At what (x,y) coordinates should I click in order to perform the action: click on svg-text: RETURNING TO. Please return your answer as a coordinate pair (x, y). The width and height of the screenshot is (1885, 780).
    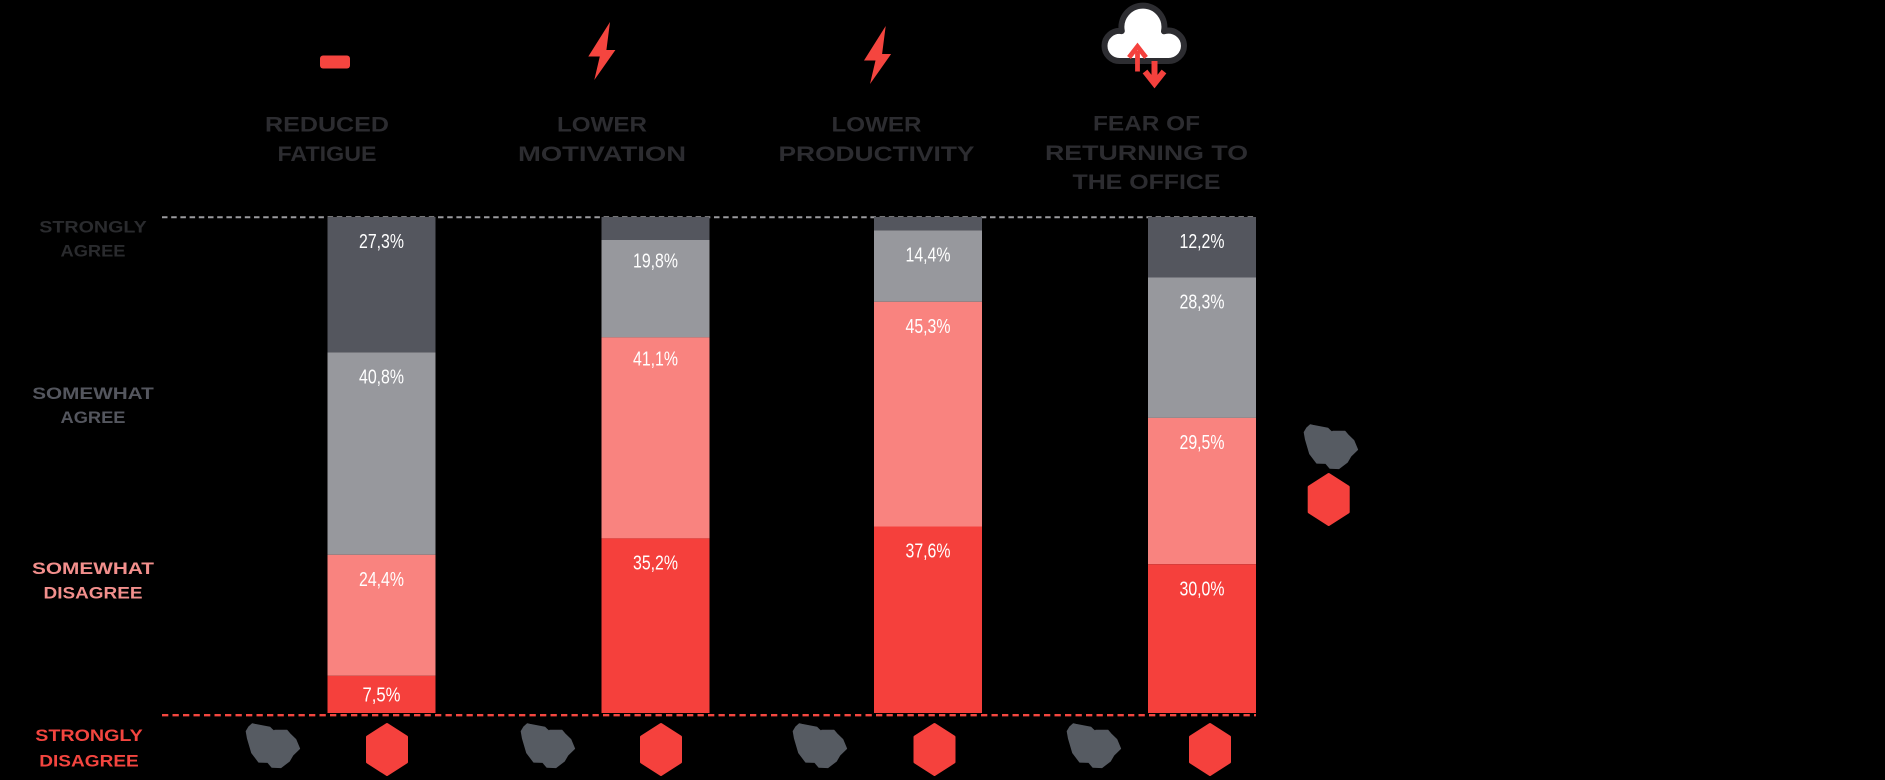
    Looking at the image, I should click on (1146, 153).